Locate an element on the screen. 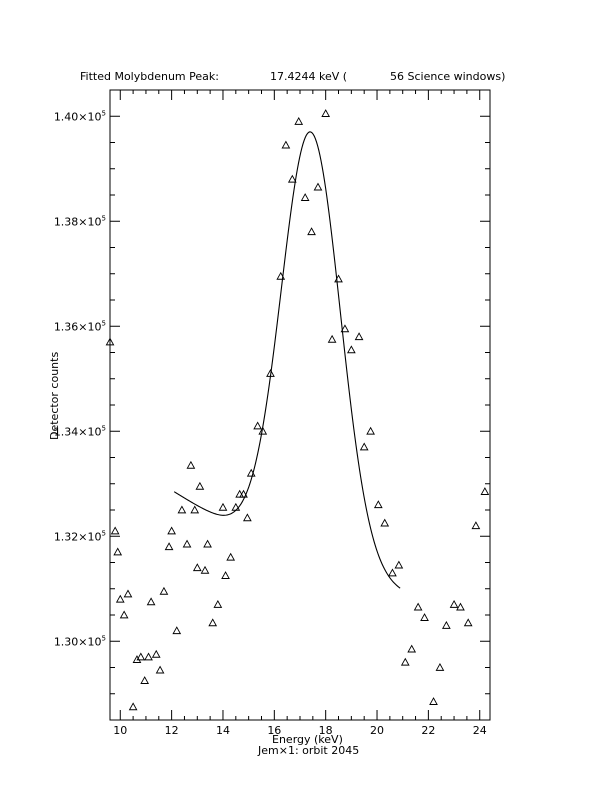 The image size is (612, 792). x-tick-label: 12 is located at coordinates (172, 730).